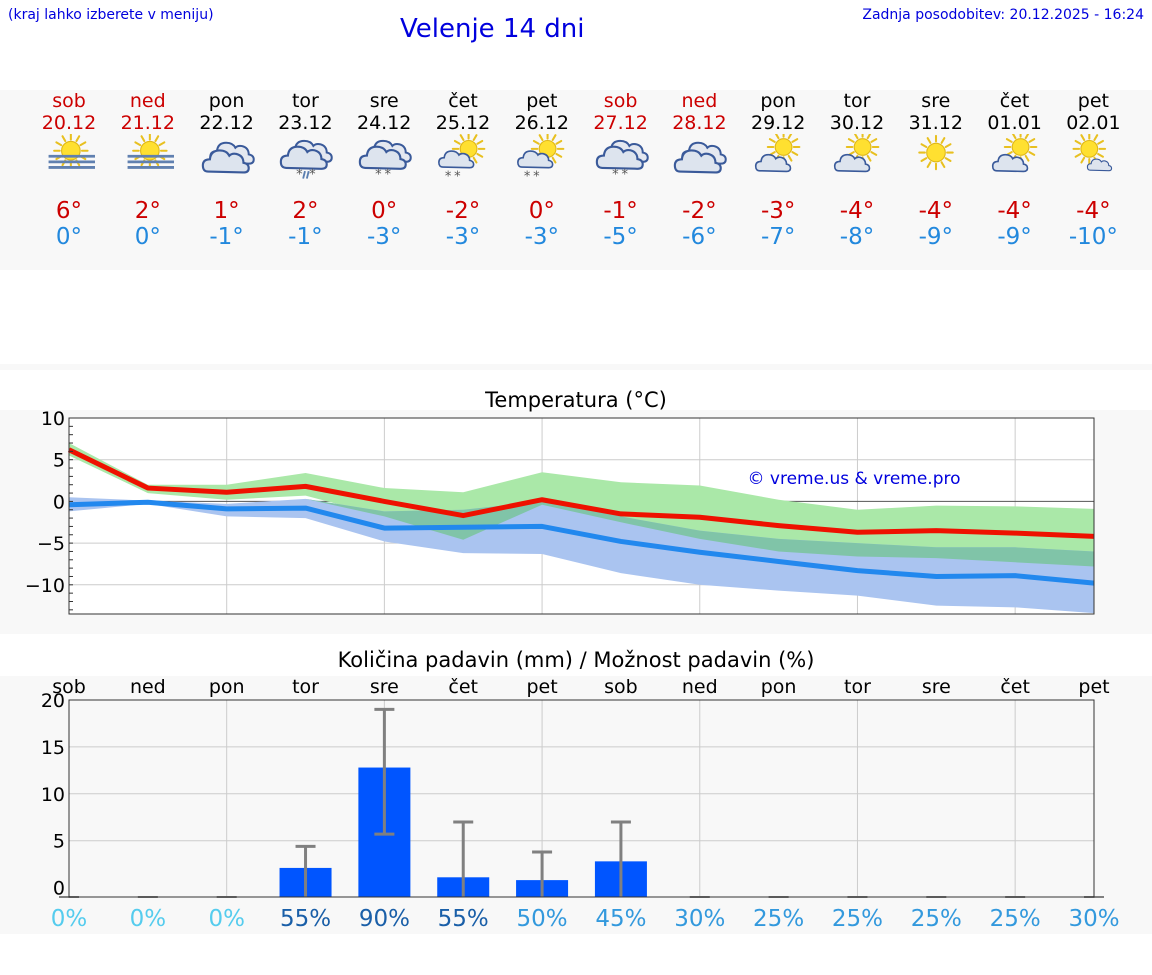 This screenshot has height=975, width=1152. Describe the element at coordinates (463, 123) in the screenshot. I see `day-date: 25.12` at that location.